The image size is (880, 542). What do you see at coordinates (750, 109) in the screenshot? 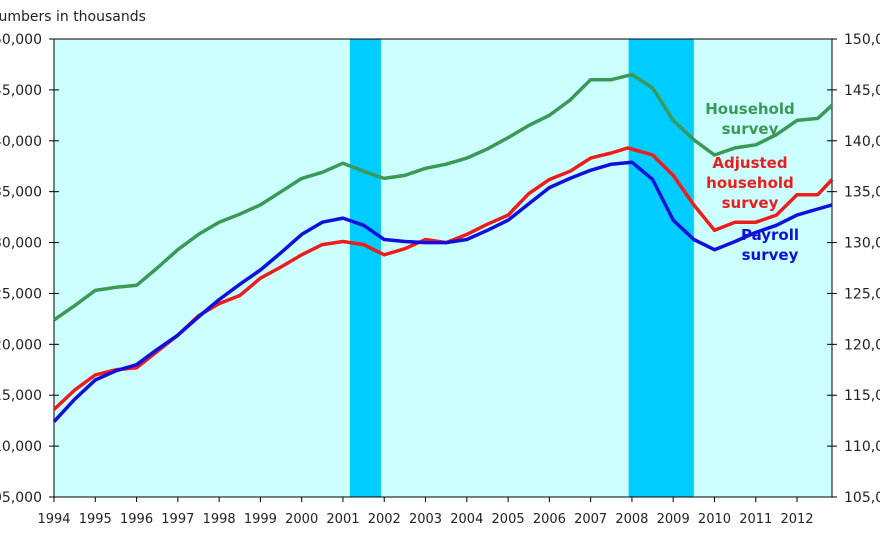
I see `series-label: Household` at bounding box center [750, 109].